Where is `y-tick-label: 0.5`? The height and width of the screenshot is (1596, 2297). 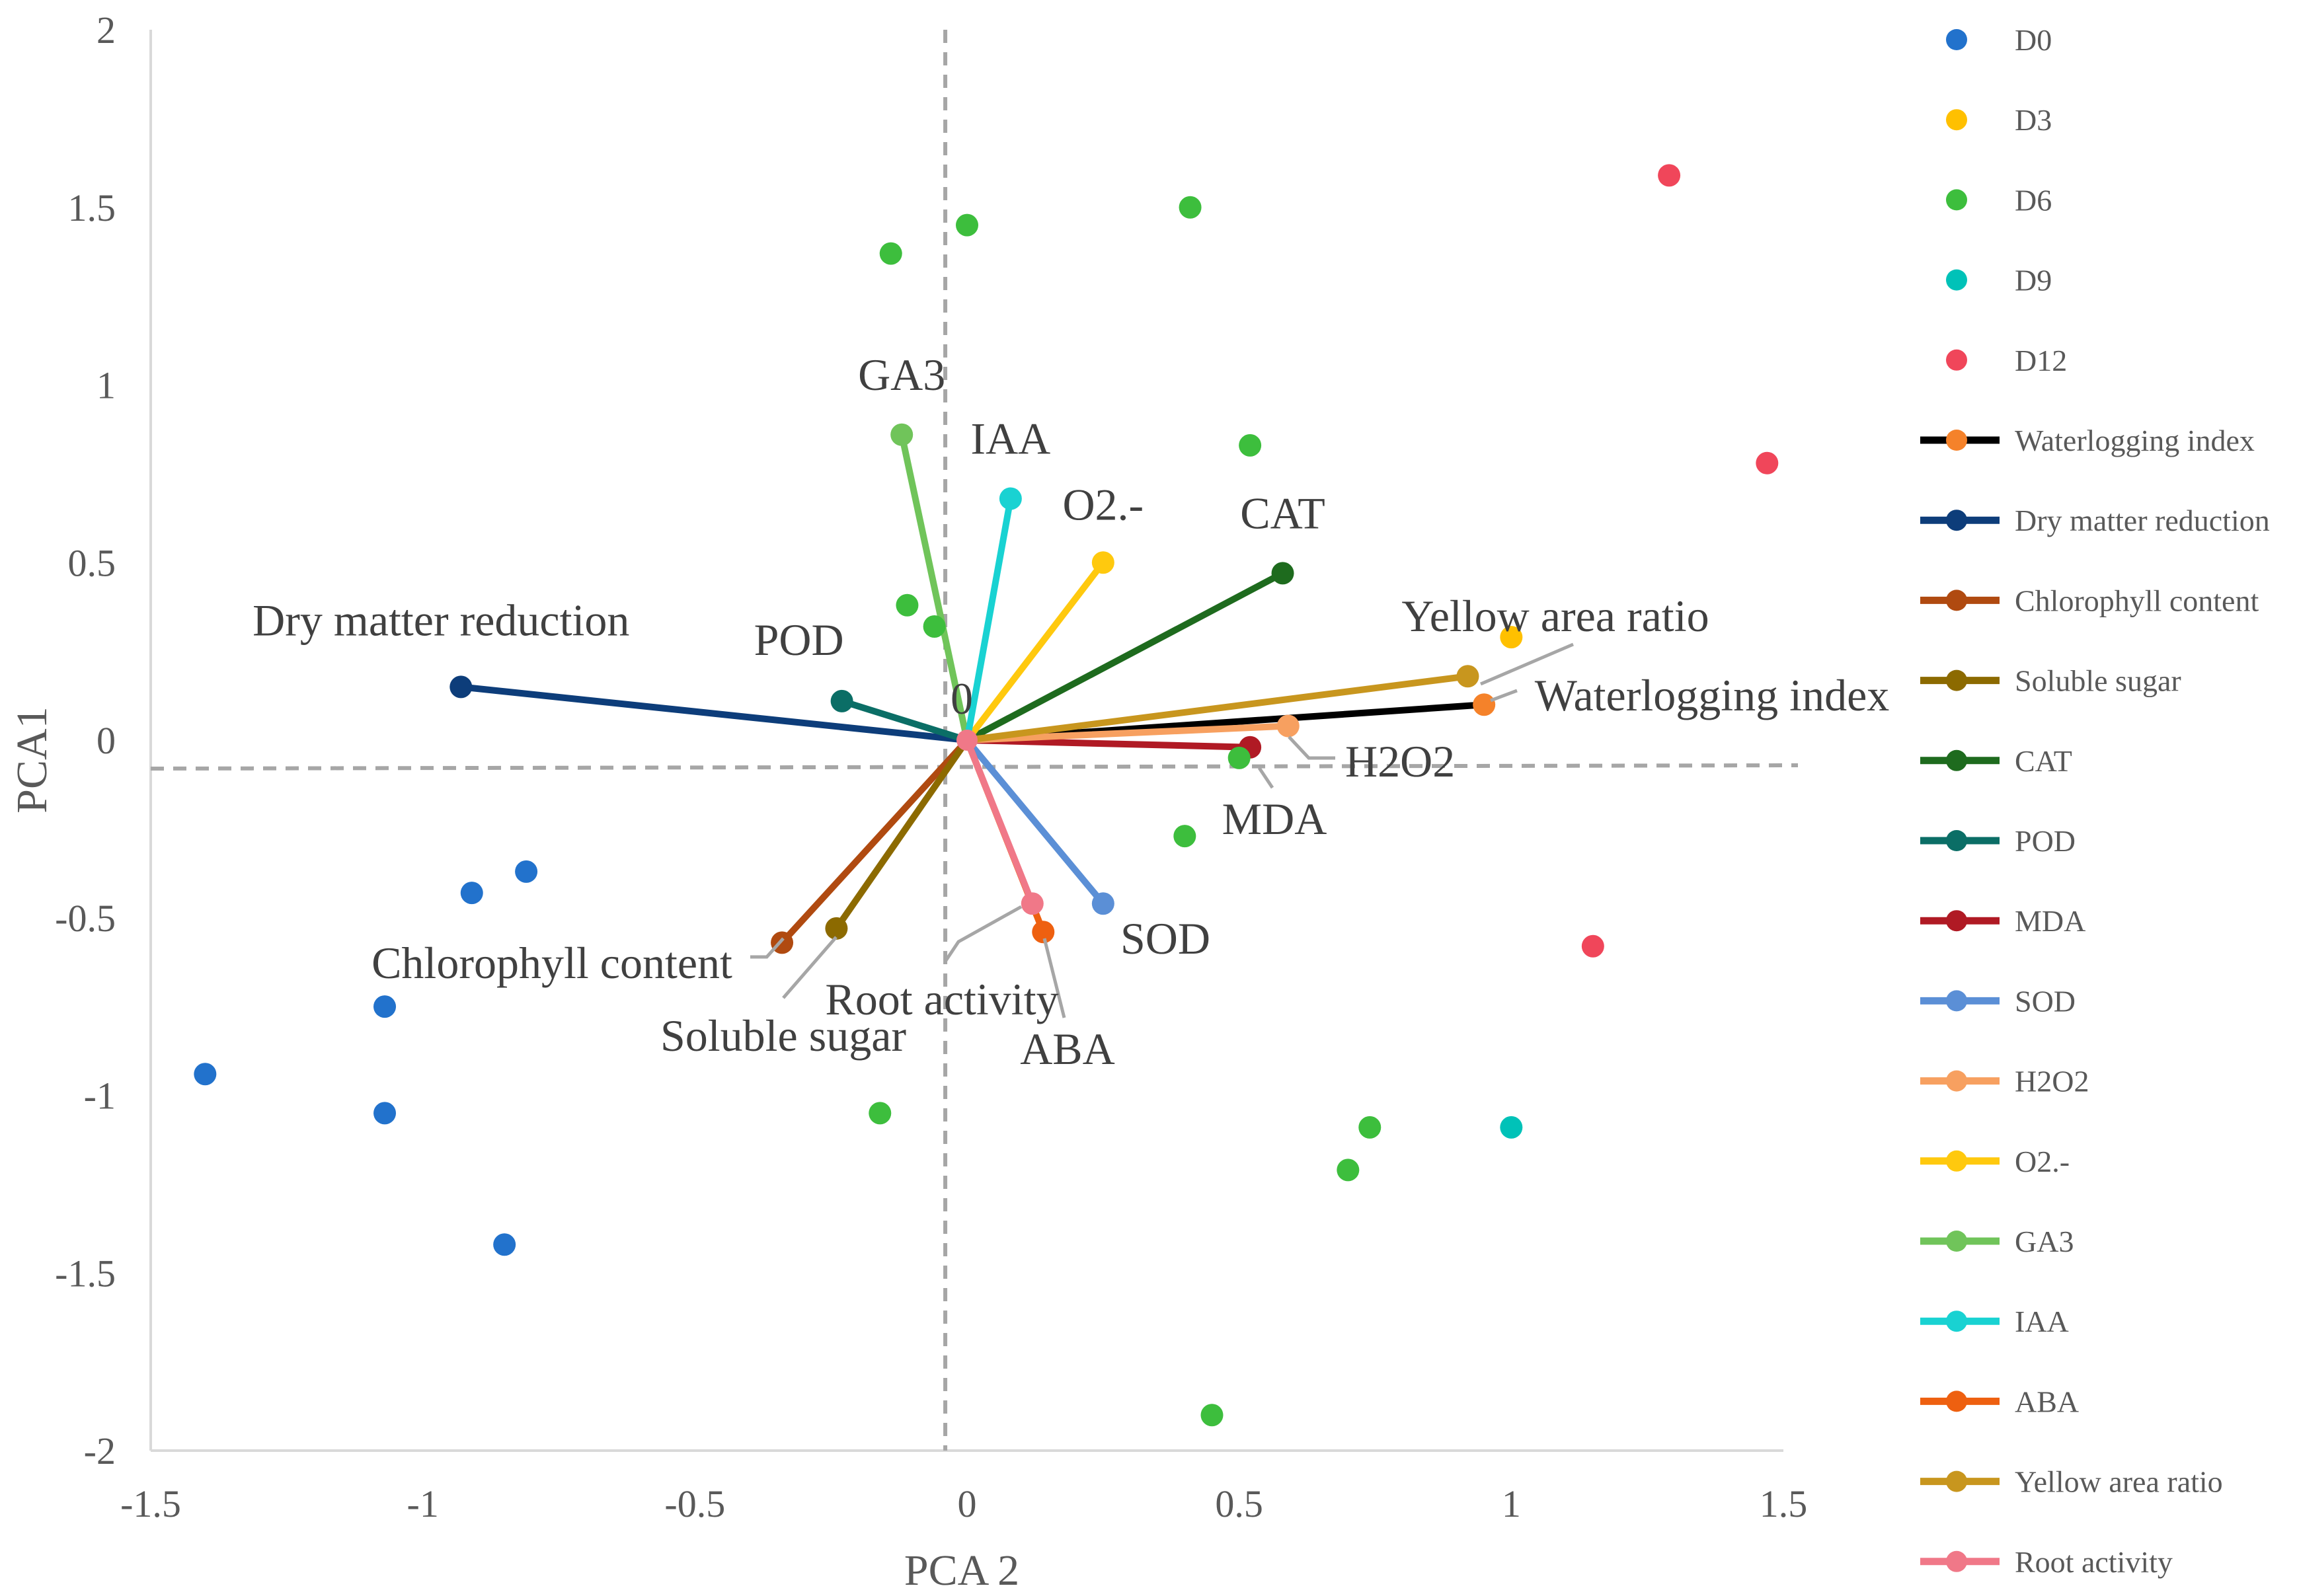 y-tick-label: 0.5 is located at coordinates (92, 562).